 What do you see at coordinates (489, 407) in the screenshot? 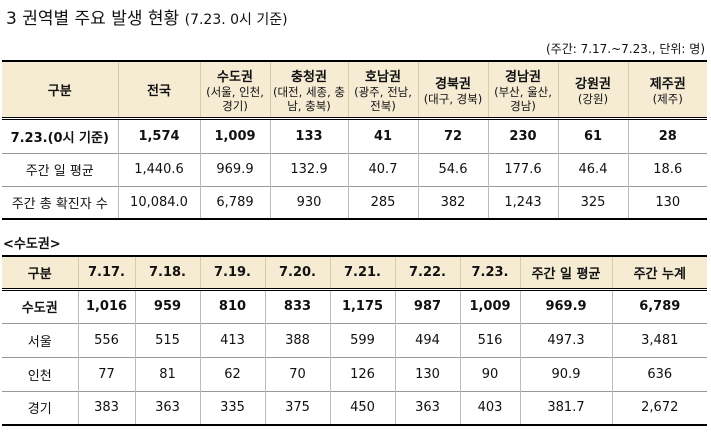
I see `cell: 403` at bounding box center [489, 407].